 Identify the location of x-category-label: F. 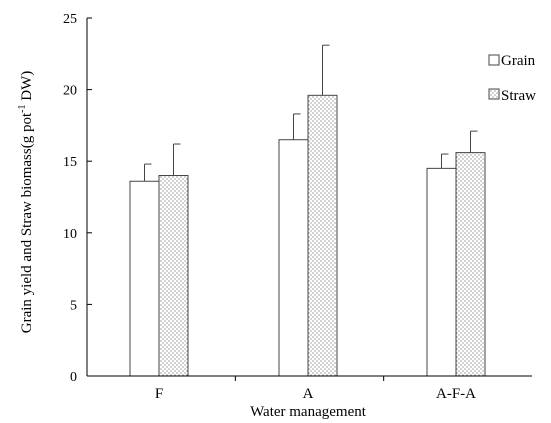
(159, 394).